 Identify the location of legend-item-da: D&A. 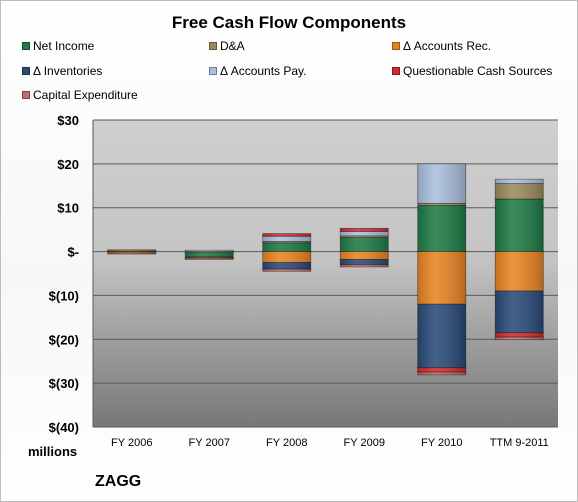
(227, 46).